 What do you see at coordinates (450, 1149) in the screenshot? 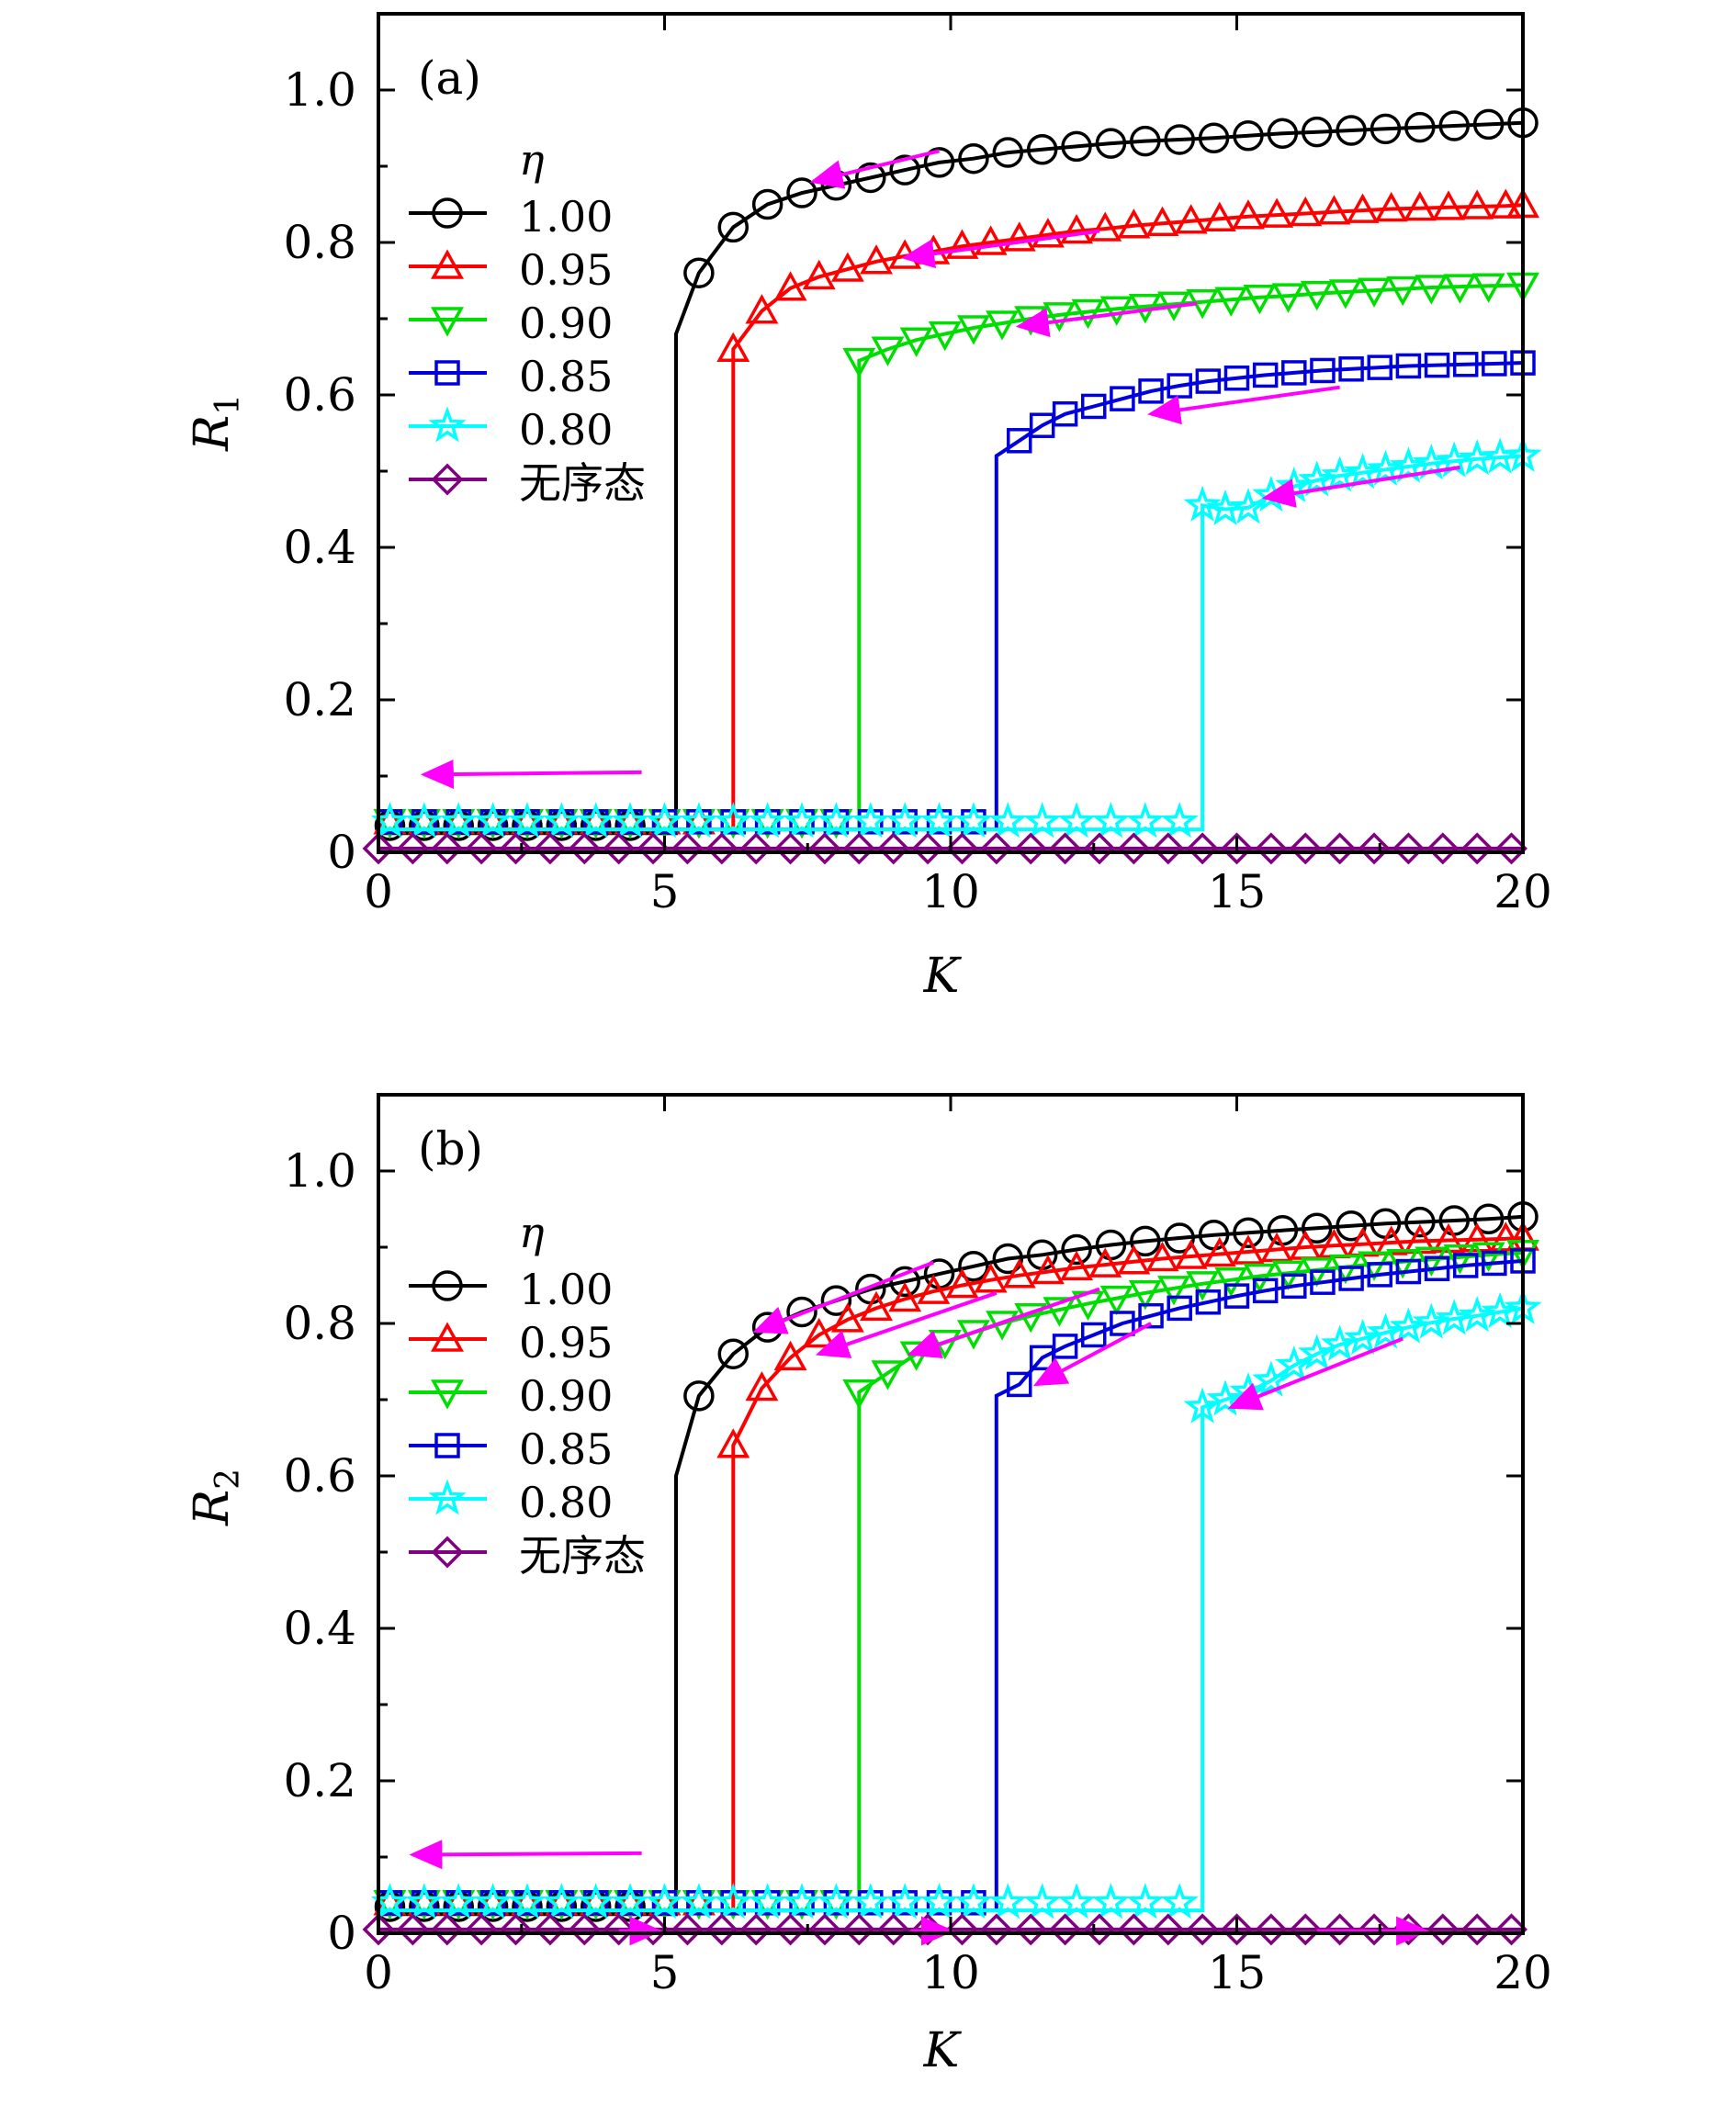
I see `panel-b-label: (b)` at bounding box center [450, 1149].